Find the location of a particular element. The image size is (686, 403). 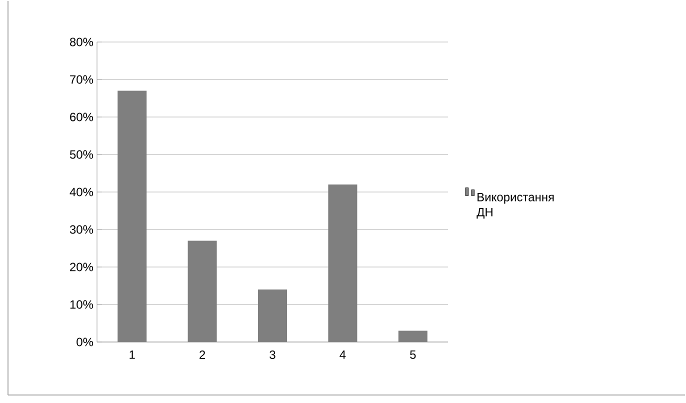

x-tick-label: 2 is located at coordinates (203, 354).